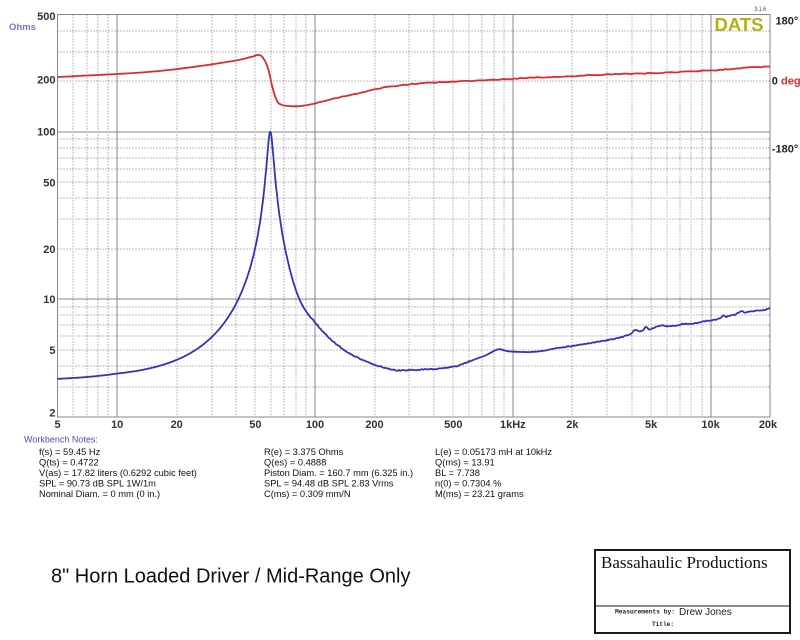  Describe the element at coordinates (22, 27) in the screenshot. I see `svg-text: Ohms` at that location.